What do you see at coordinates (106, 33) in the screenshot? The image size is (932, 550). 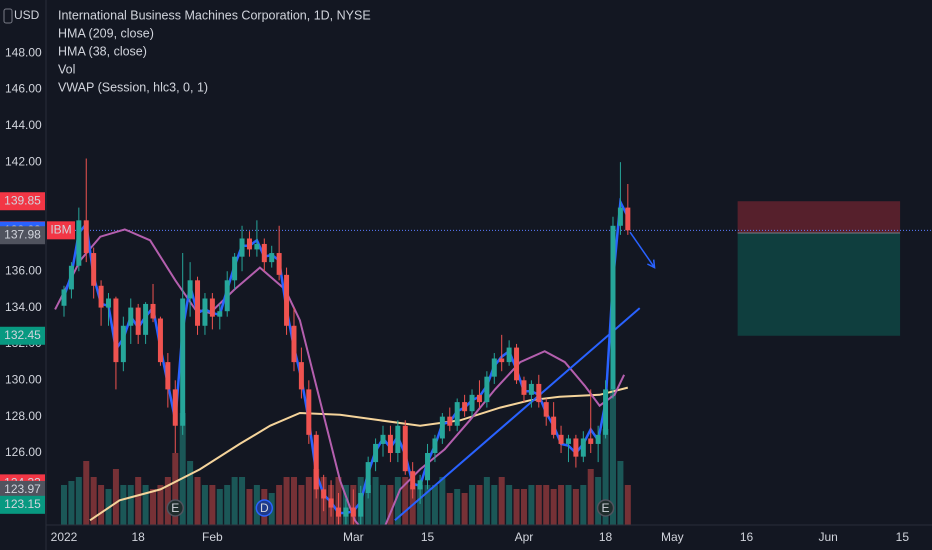 I see `legend-item: HMA (209, close)` at bounding box center [106, 33].